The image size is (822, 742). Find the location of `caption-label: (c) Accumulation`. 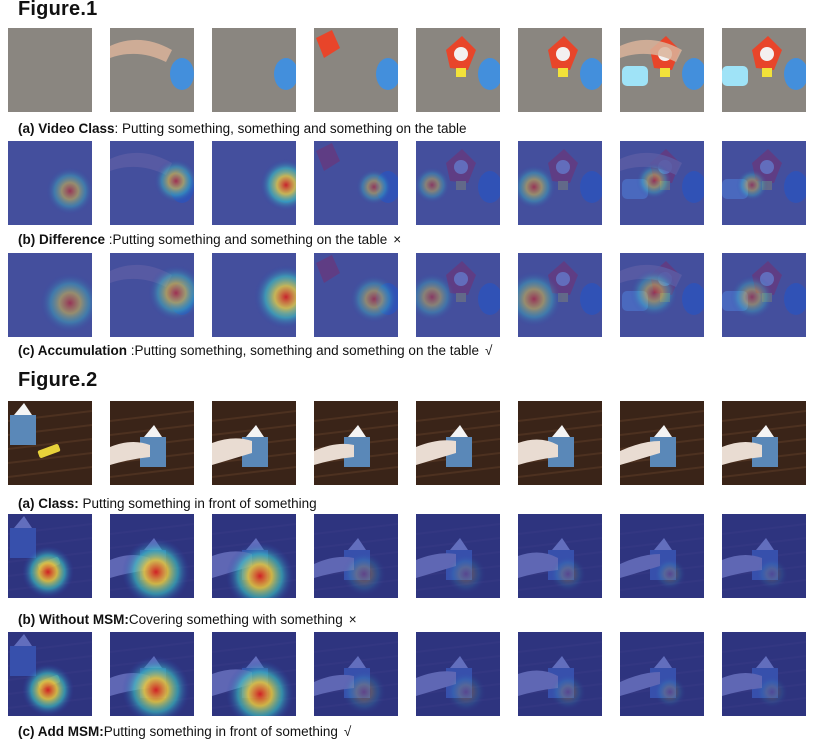

caption-label: (c) Accumulation is located at coordinates (74, 350).